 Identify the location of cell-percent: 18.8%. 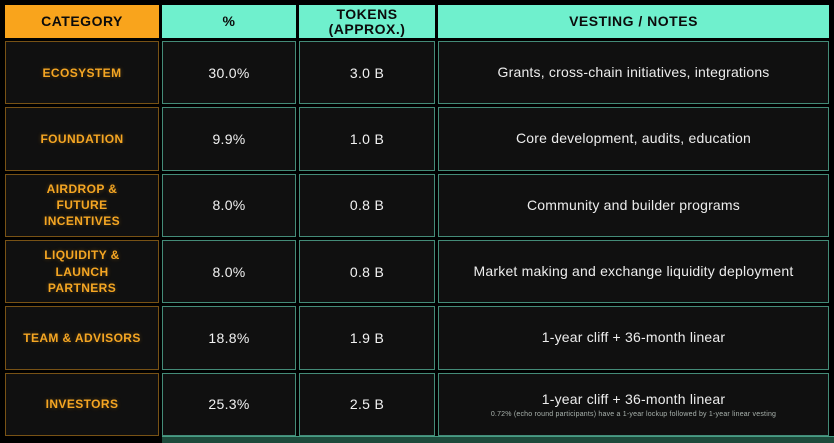
(229, 338).